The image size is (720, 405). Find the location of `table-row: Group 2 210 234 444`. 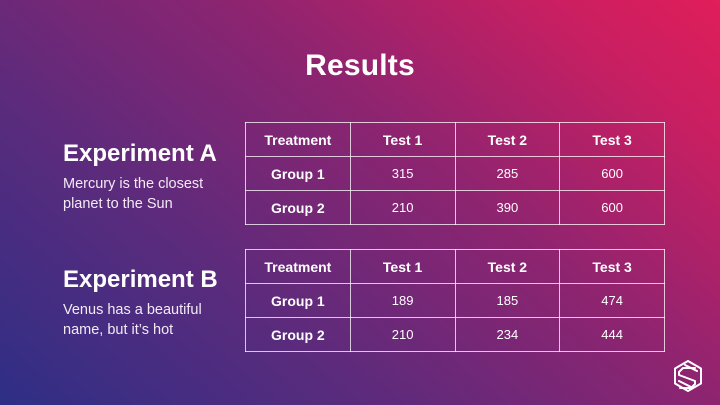

table-row: Group 2 210 234 444 is located at coordinates (455, 334).